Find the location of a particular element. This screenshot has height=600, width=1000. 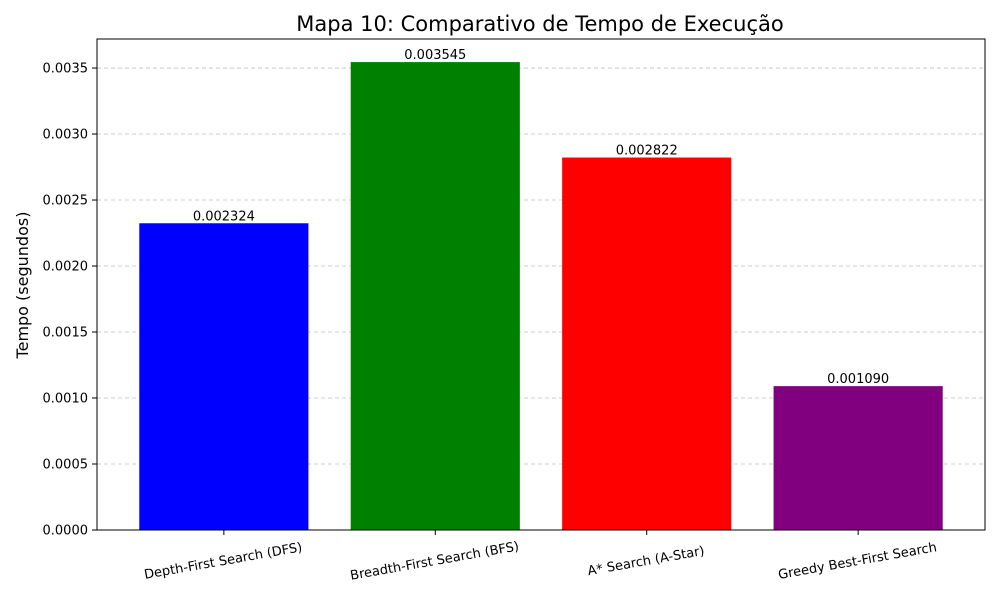

y-tick-label: 0.0025 is located at coordinates (66, 201).